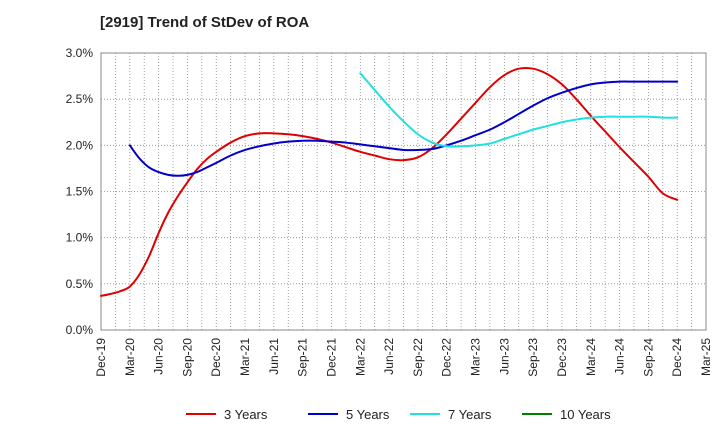 This screenshot has width=720, height=440. I want to click on x-tick-label: Dec-21, so click(331, 357).